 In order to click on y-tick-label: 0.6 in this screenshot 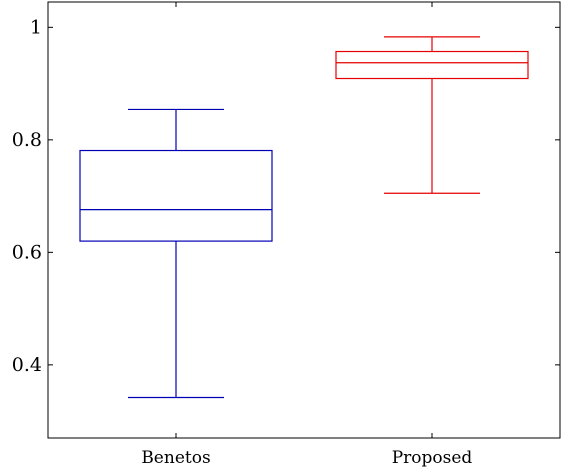, I will do `click(27, 252)`.